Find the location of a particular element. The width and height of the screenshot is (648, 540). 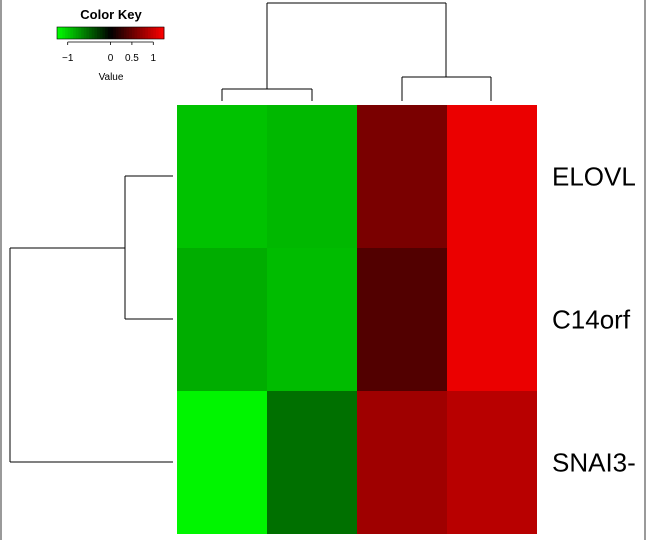

row-dendrogram is located at coordinates (91, 319).